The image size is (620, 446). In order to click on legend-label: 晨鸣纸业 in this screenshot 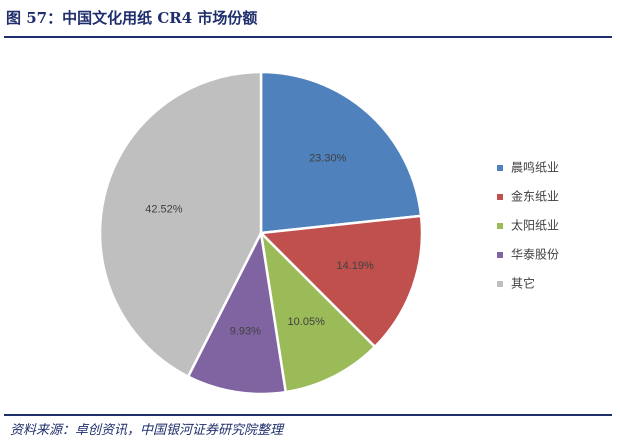, I will do `click(535, 167)`.